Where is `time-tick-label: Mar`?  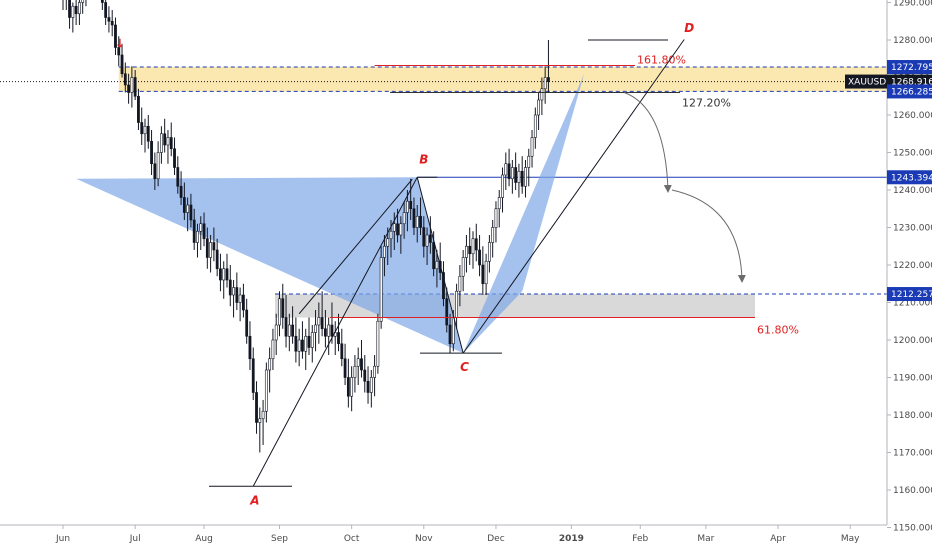
time-tick-label: Mar is located at coordinates (705, 539).